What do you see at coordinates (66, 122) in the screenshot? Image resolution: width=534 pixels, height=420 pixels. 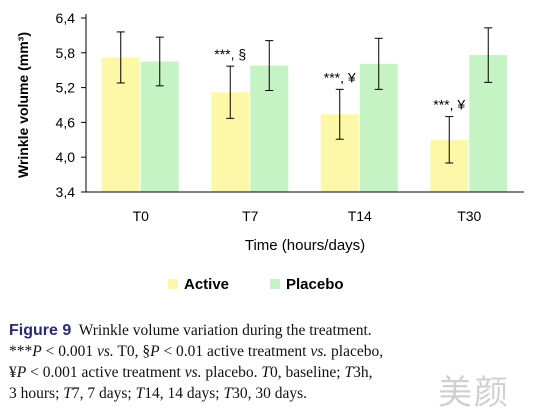 I see `y-tick-label: 4,6` at bounding box center [66, 122].